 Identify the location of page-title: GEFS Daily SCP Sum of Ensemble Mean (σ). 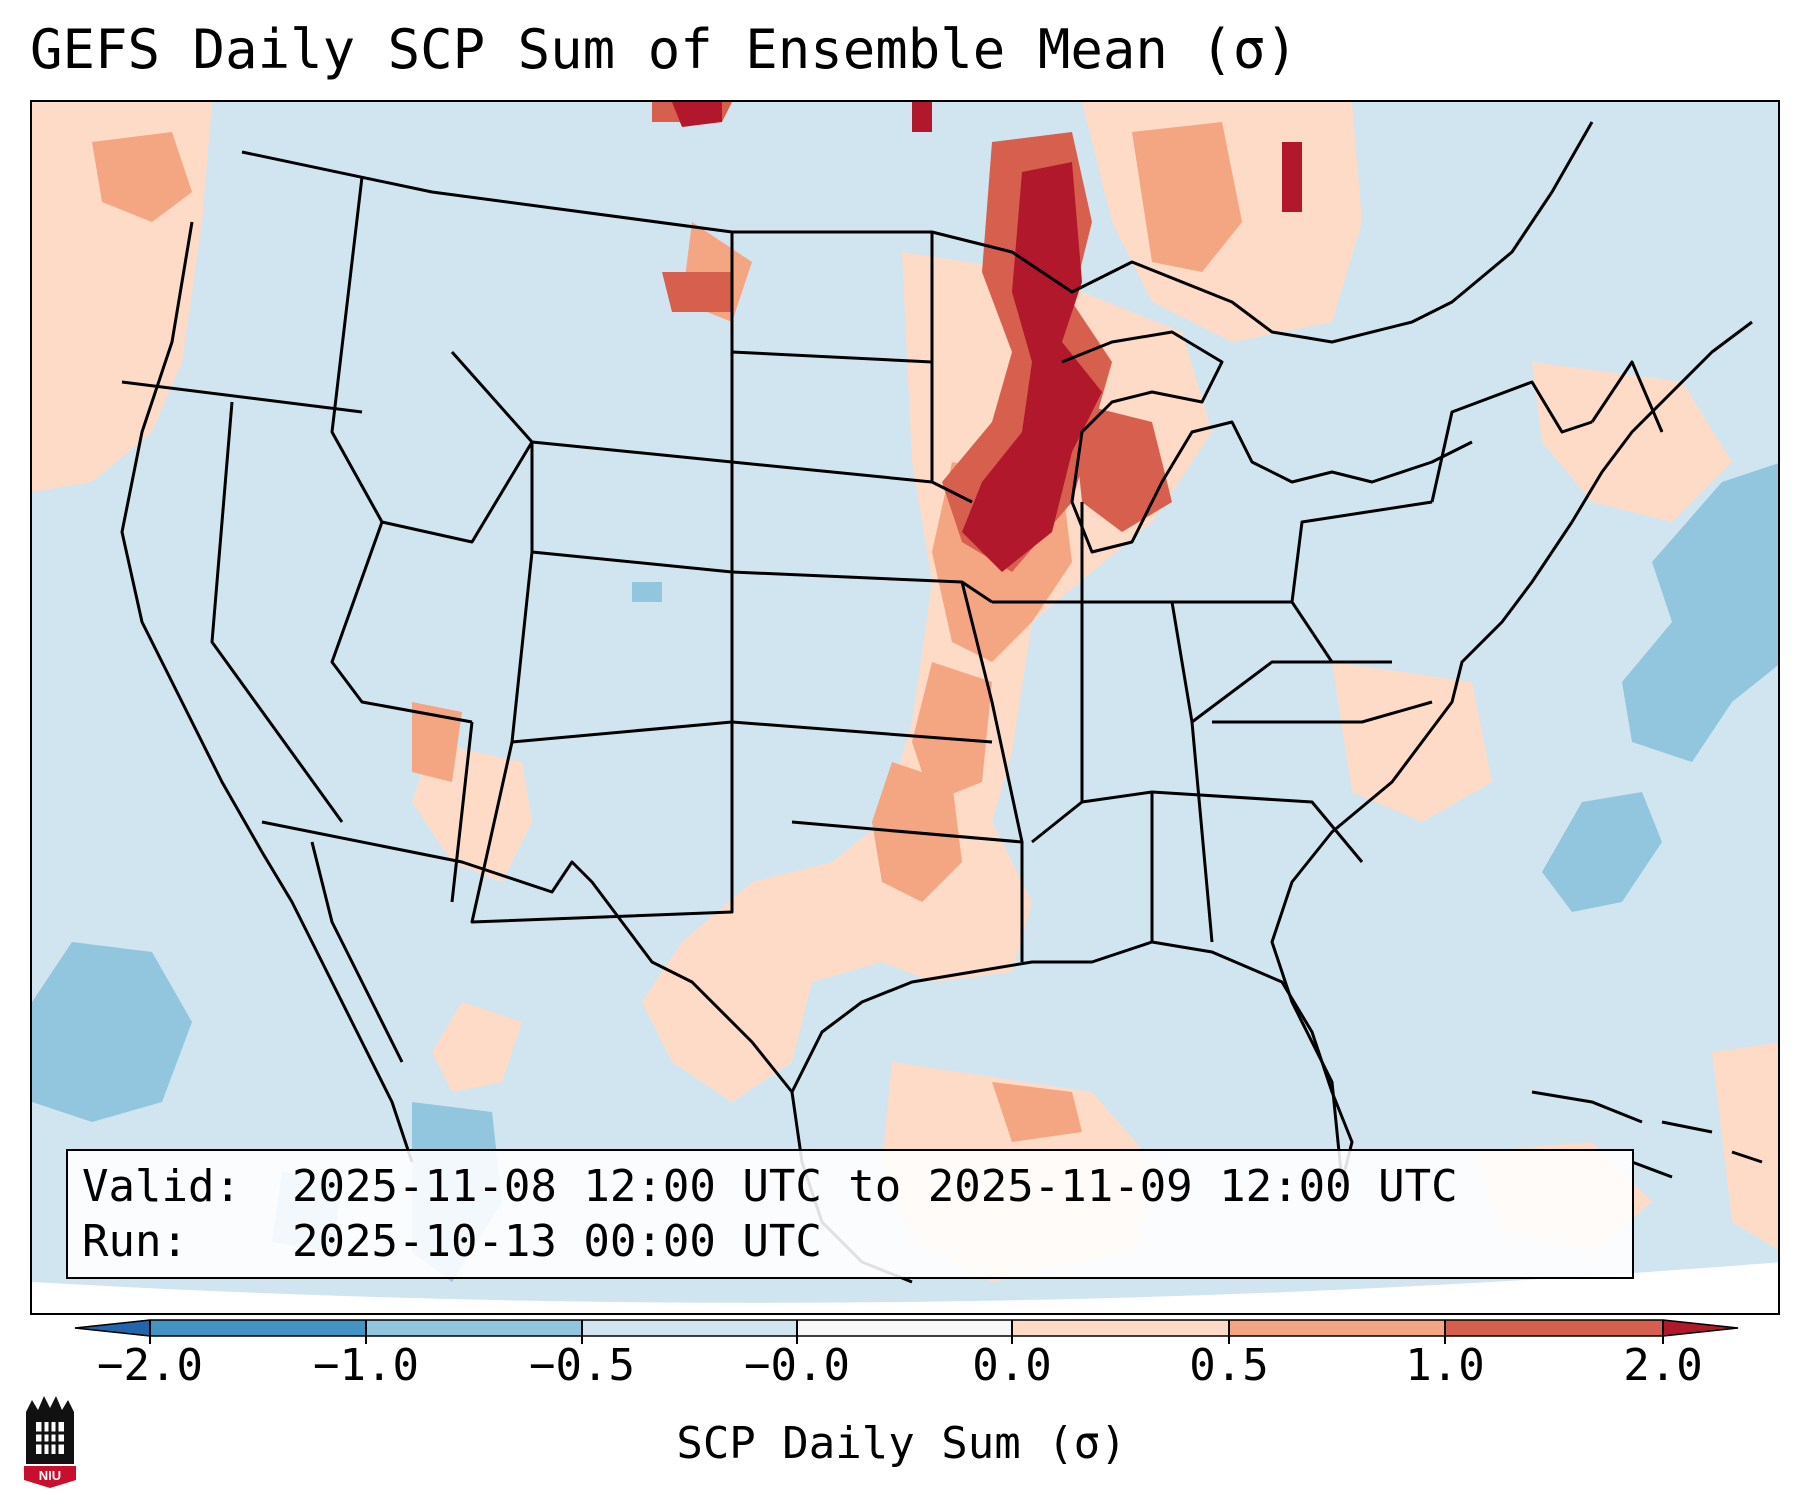
(664, 49).